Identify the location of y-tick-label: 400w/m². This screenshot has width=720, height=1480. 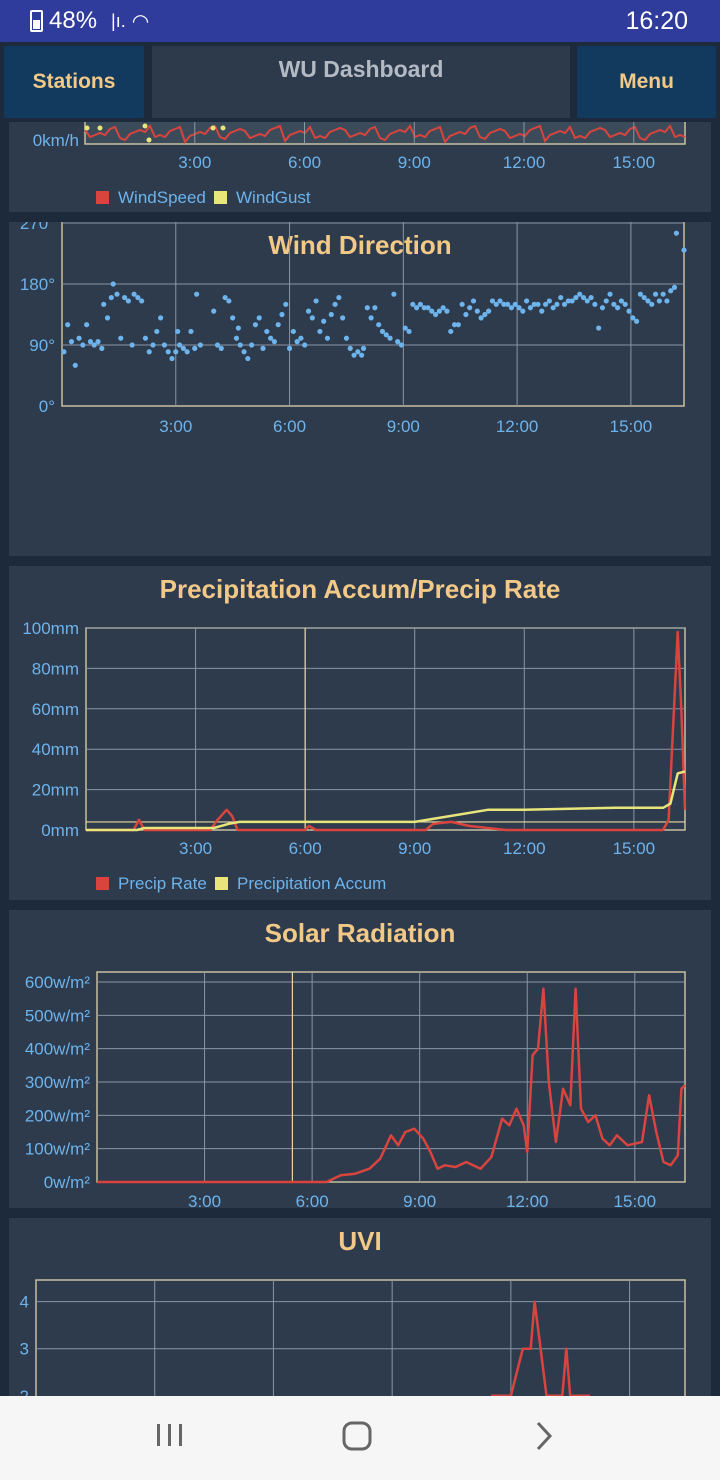
(58, 1049).